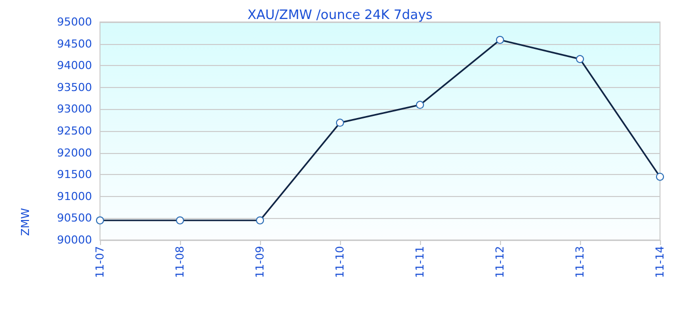 This screenshot has width=680, height=320. I want to click on x-tick-label: 11-12, so click(500, 262).